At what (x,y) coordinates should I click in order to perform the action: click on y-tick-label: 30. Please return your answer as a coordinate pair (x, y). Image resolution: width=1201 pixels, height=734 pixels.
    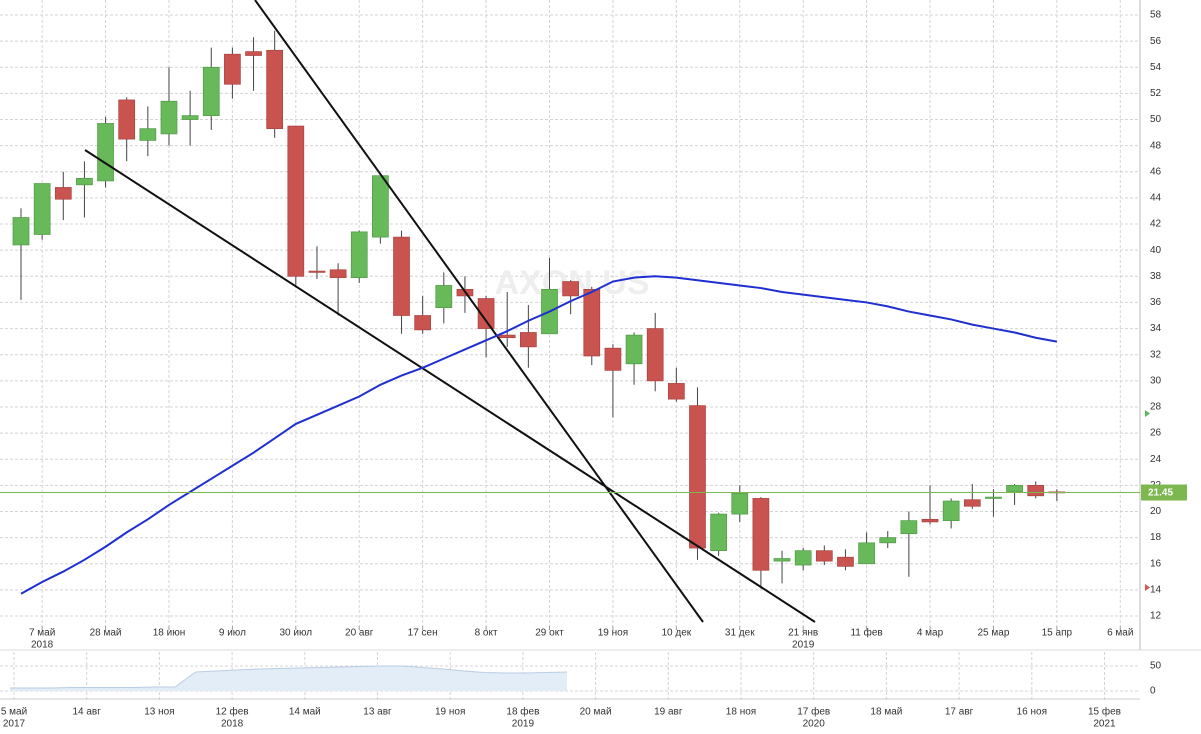
    Looking at the image, I should click on (1156, 380).